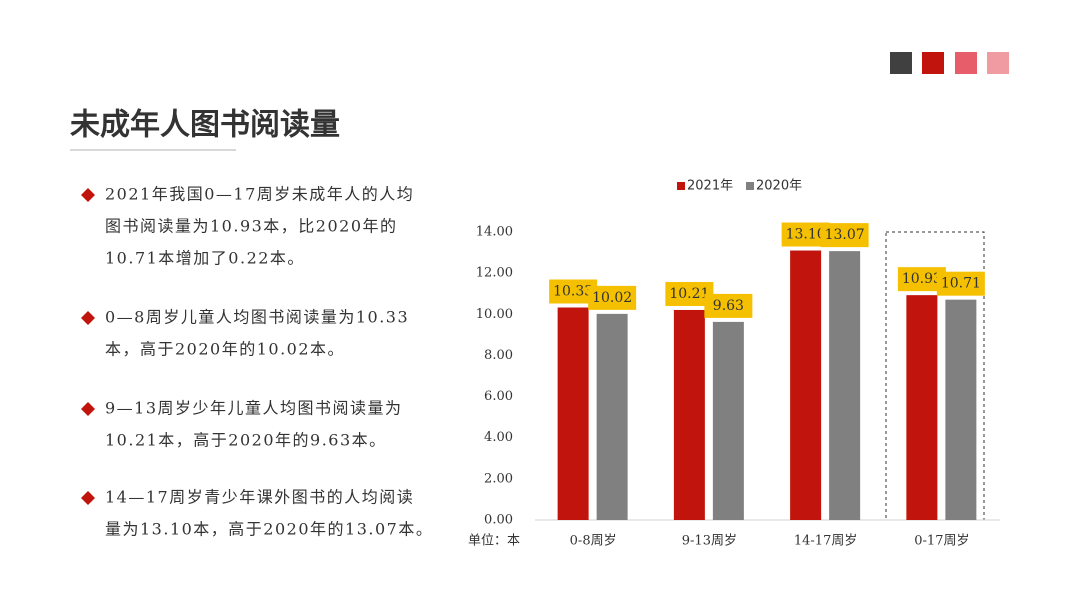 This screenshot has height=608, width=1080. Describe the element at coordinates (494, 232) in the screenshot. I see `y-tick-label: 14.00` at that location.